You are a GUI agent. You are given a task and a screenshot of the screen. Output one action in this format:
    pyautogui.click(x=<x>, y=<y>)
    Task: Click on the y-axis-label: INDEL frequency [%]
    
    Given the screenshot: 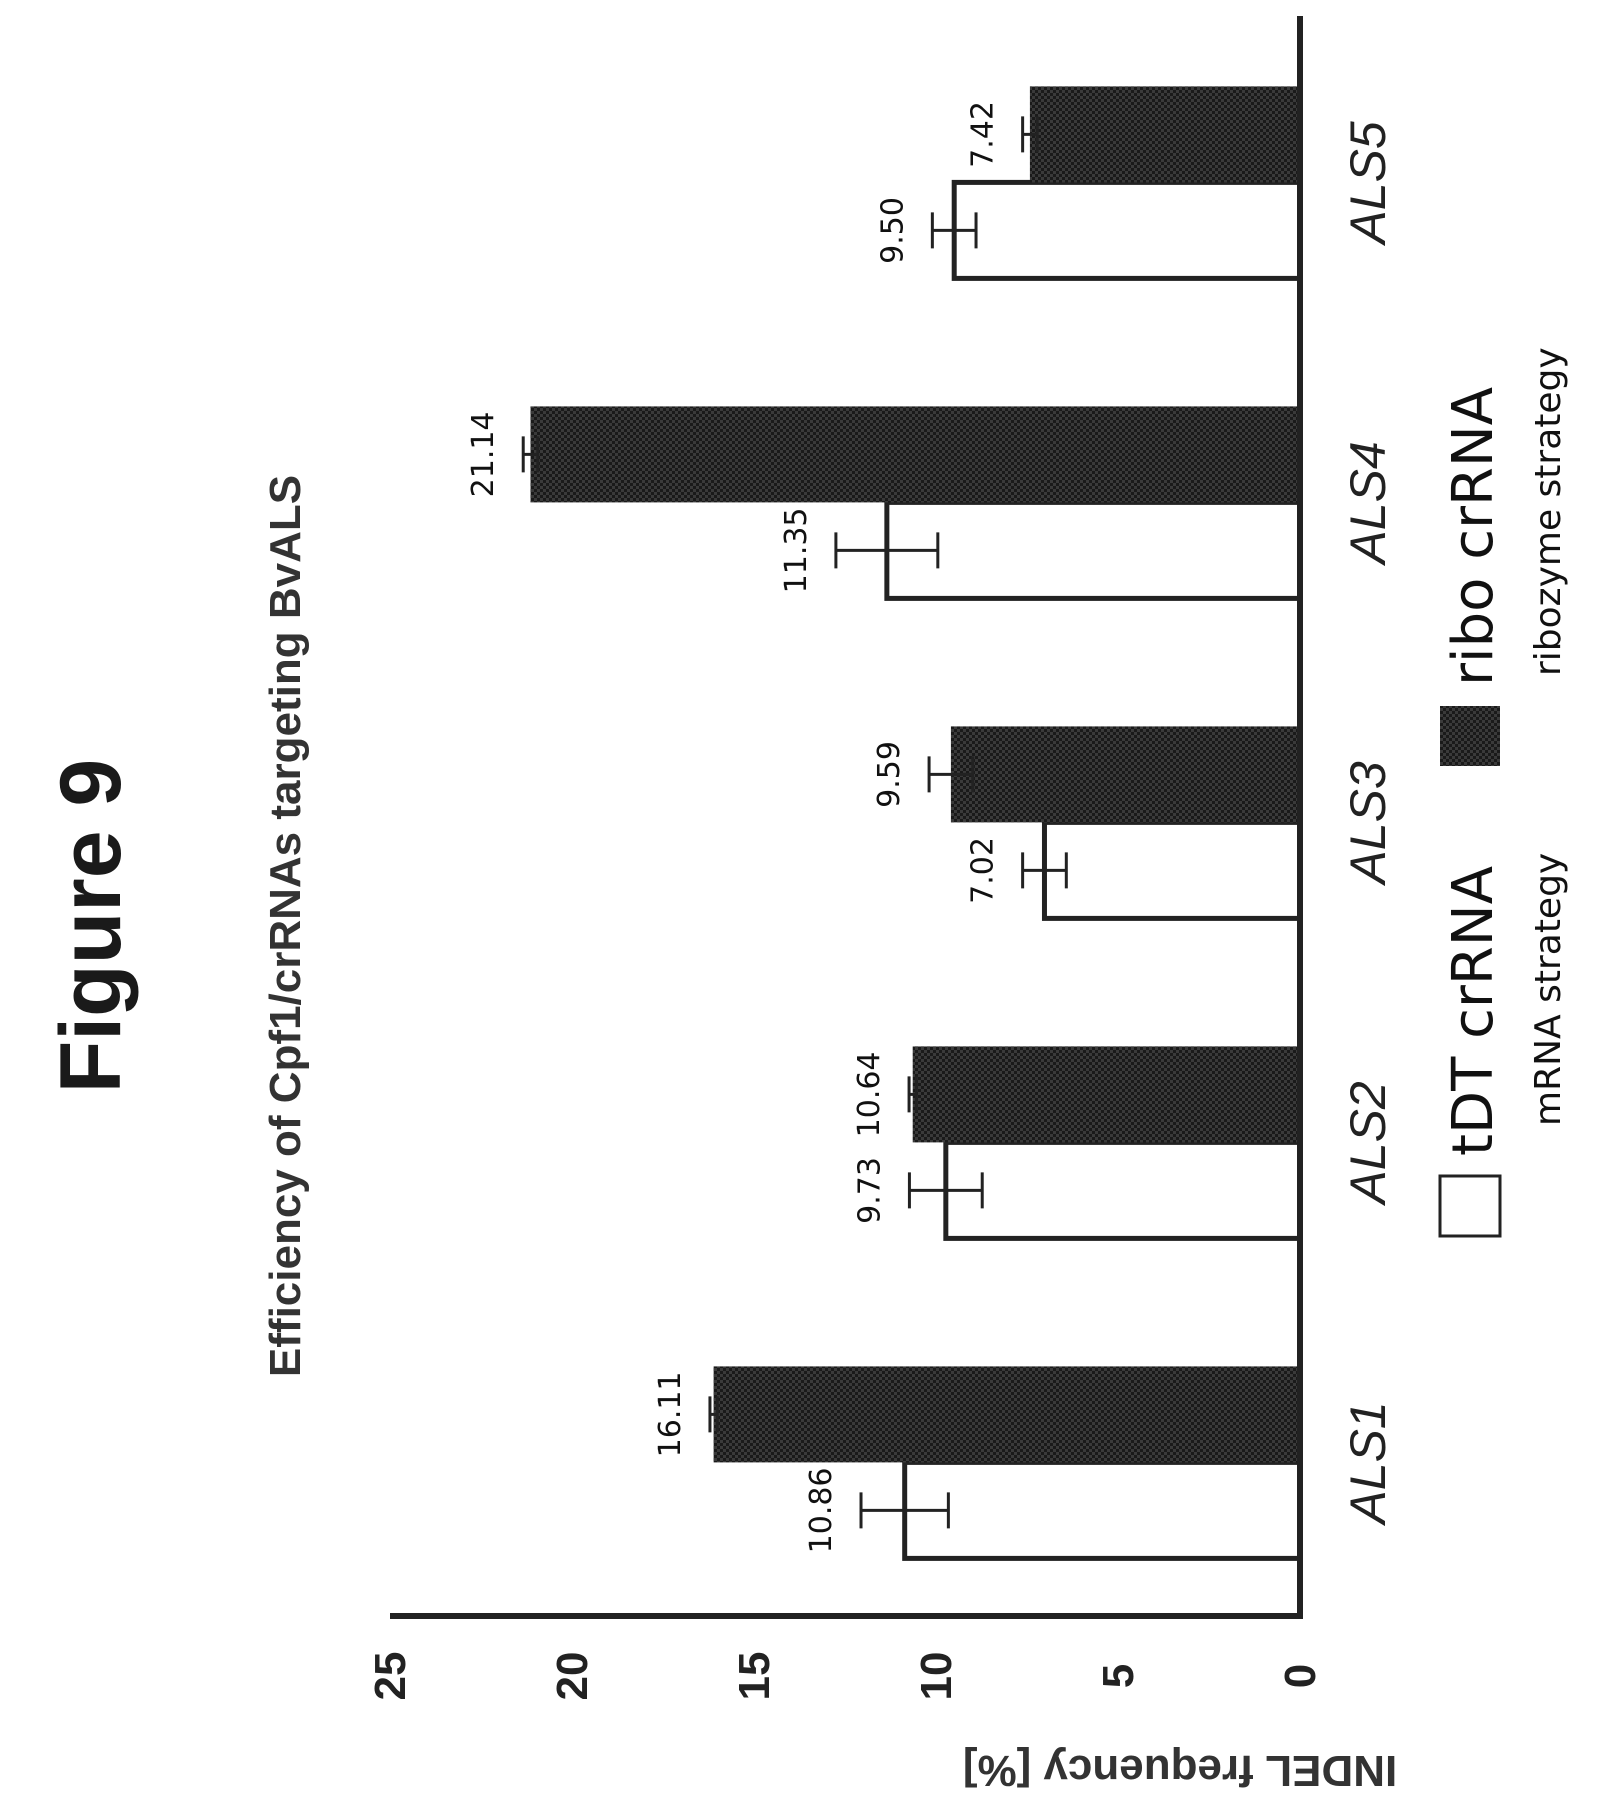 What is the action you would take?
    pyautogui.click(x=1180, y=1770)
    